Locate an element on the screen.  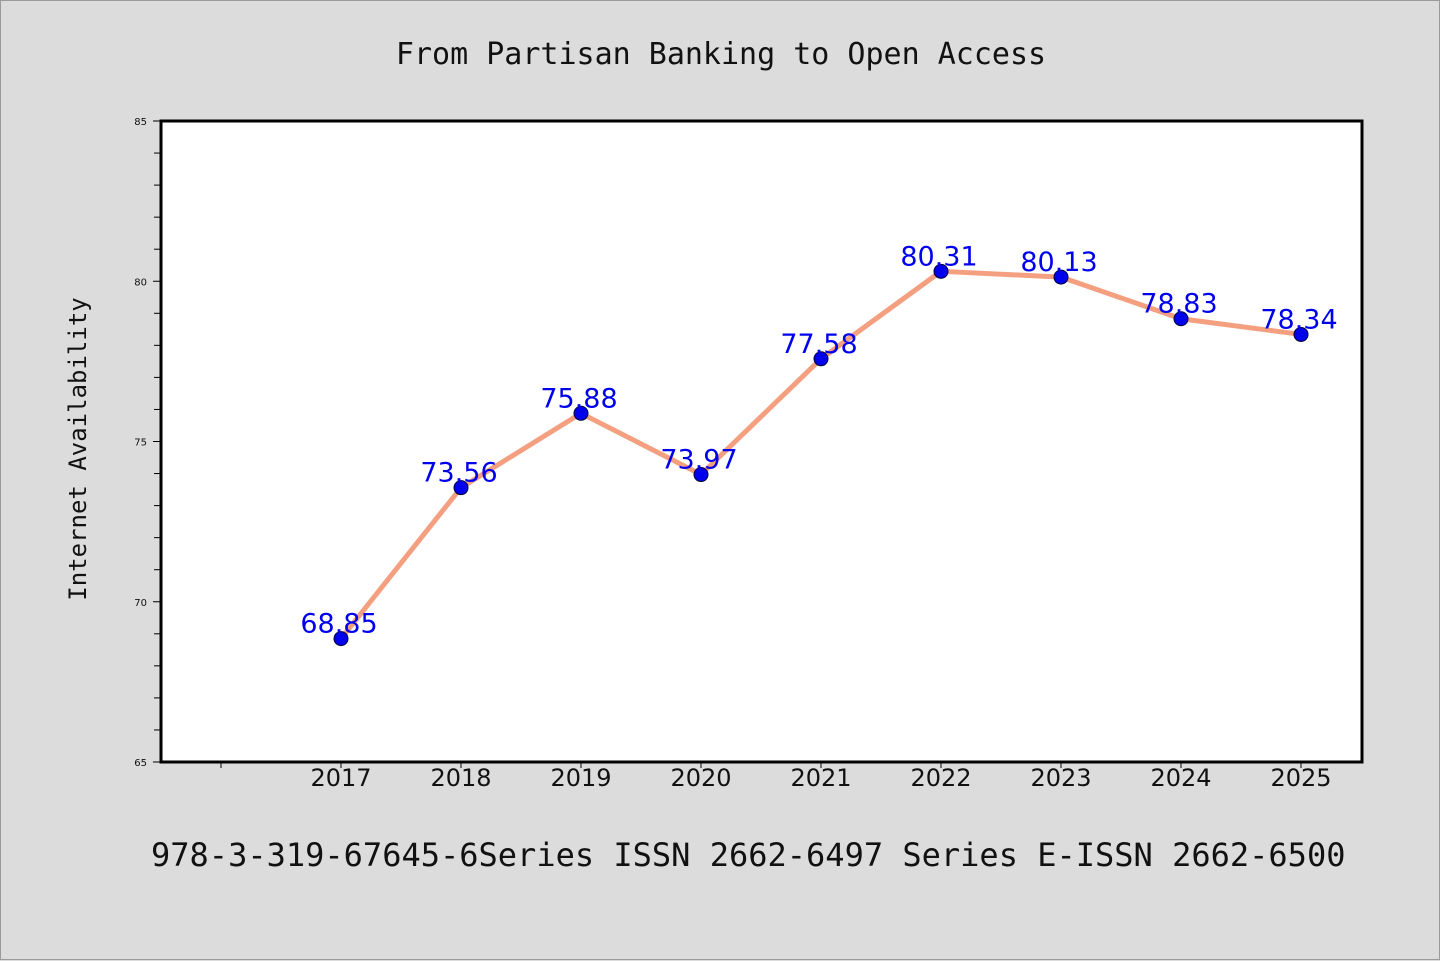
data-label: 75.88 is located at coordinates (578, 398).